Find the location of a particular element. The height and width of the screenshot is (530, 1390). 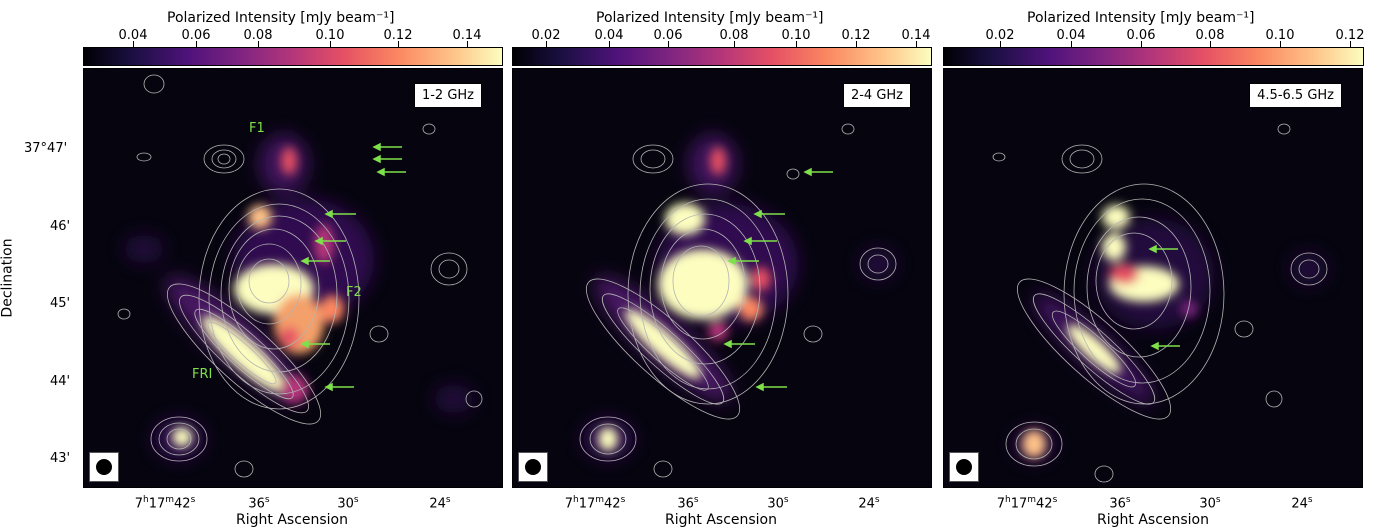

source-label-f1: F1 is located at coordinates (257, 128).